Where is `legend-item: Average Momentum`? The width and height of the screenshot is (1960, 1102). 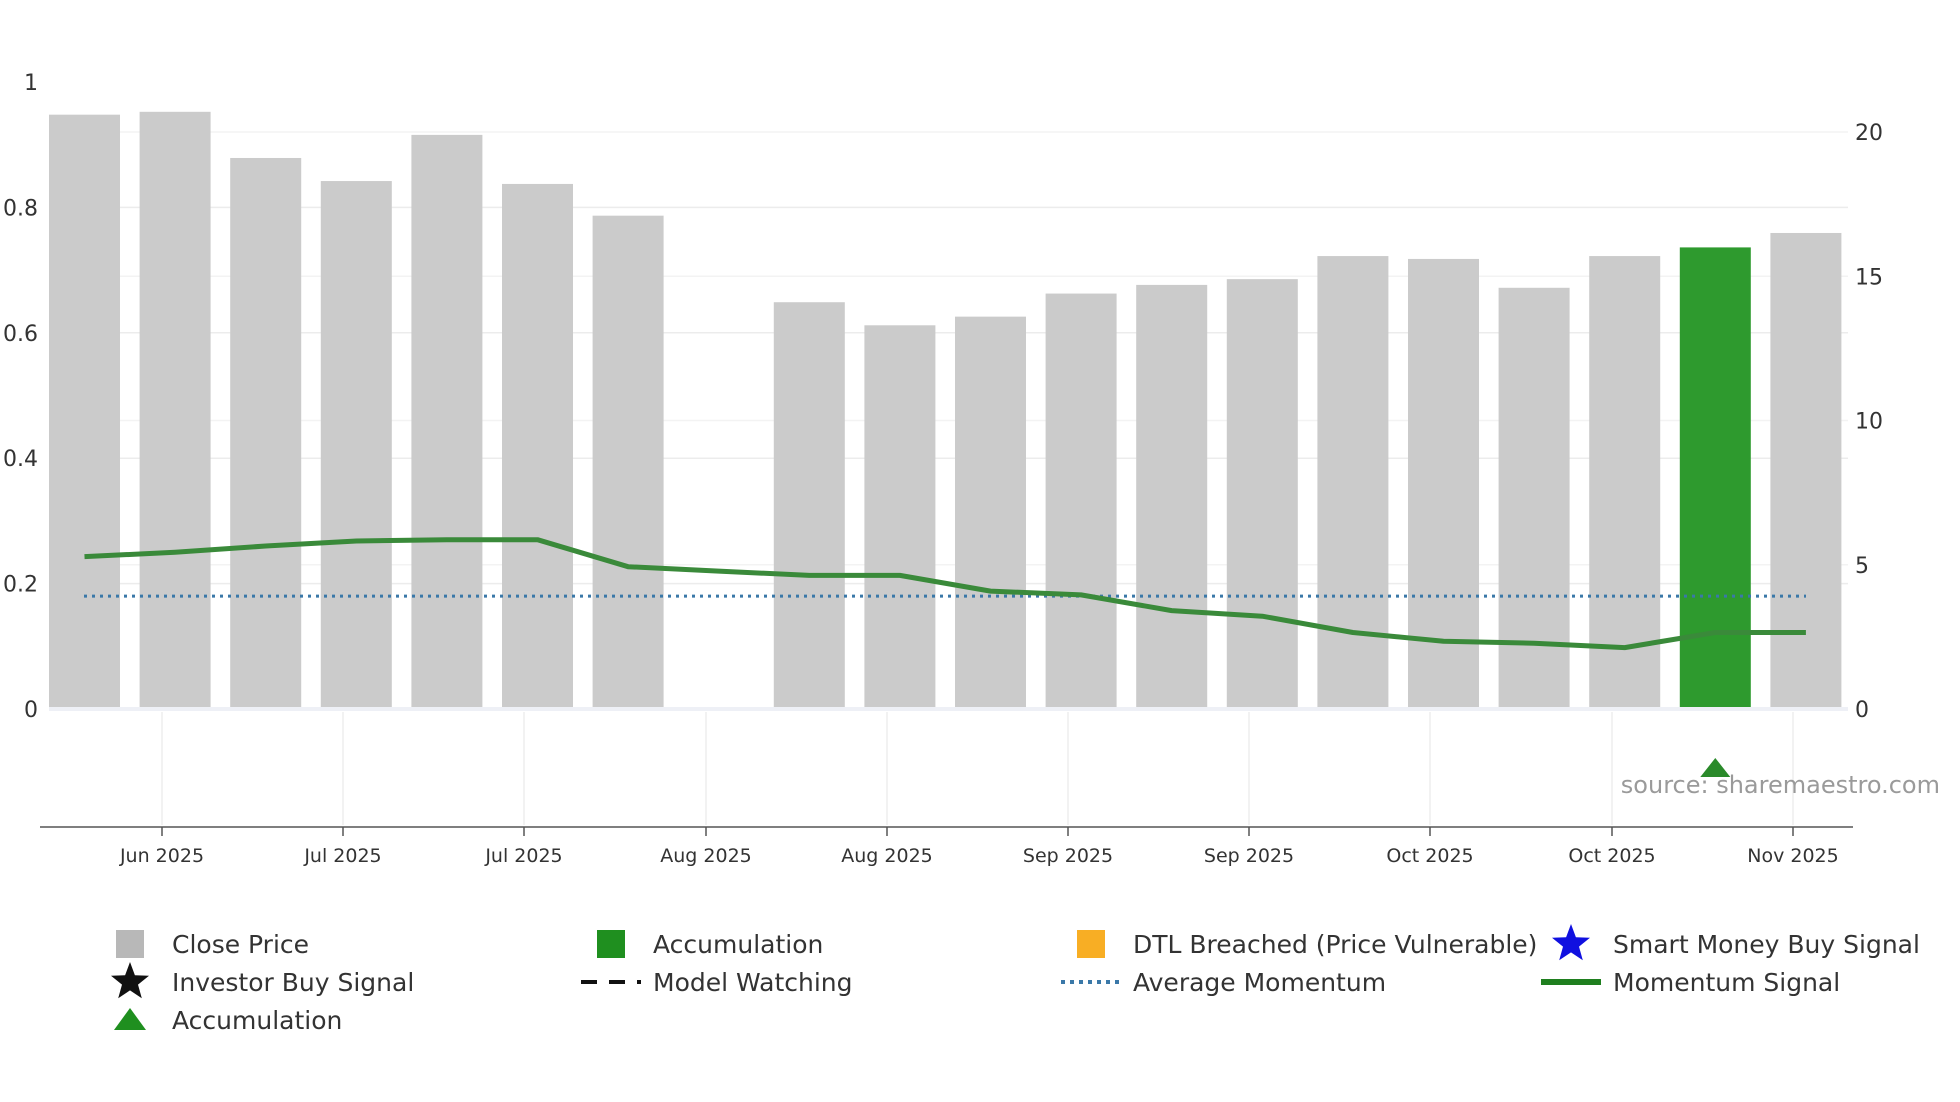 legend-item: Average Momentum is located at coordinates (1223, 982).